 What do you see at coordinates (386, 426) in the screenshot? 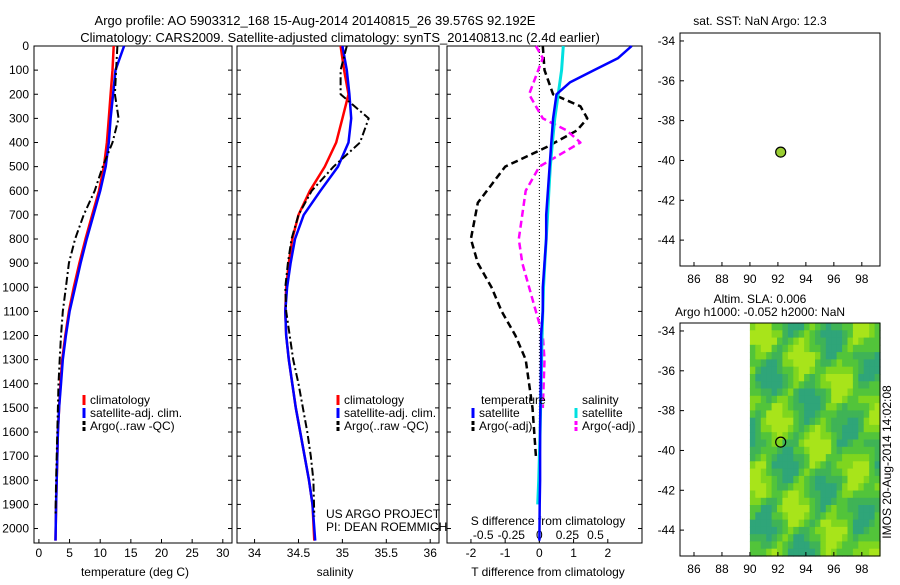
I see `salinity-legend-label: Argo(..raw -QC)` at bounding box center [386, 426].